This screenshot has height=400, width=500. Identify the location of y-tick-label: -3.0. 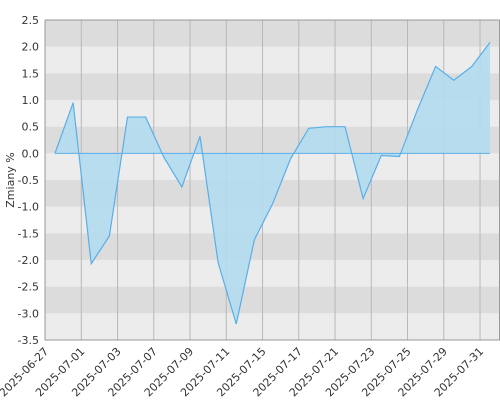
(28, 313).